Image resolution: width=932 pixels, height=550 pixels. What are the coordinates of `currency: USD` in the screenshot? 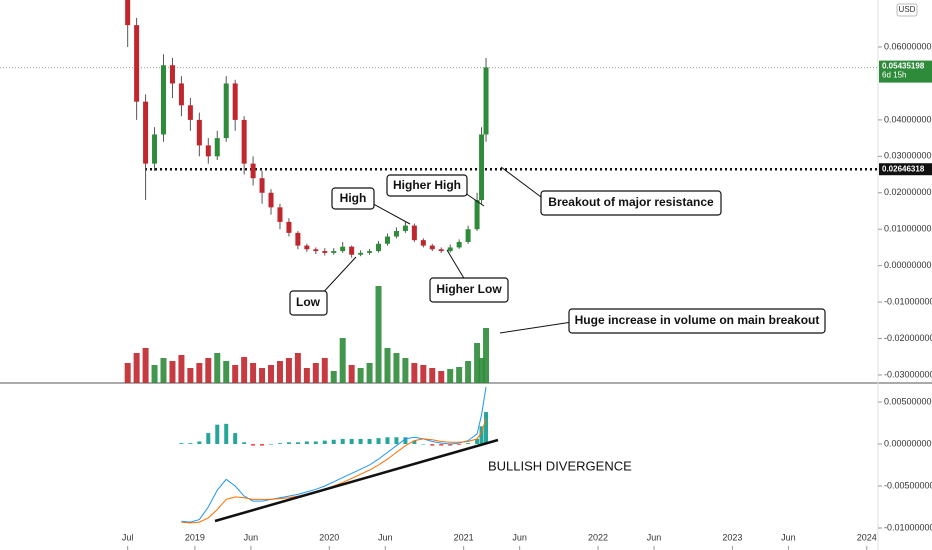 It's located at (907, 9).